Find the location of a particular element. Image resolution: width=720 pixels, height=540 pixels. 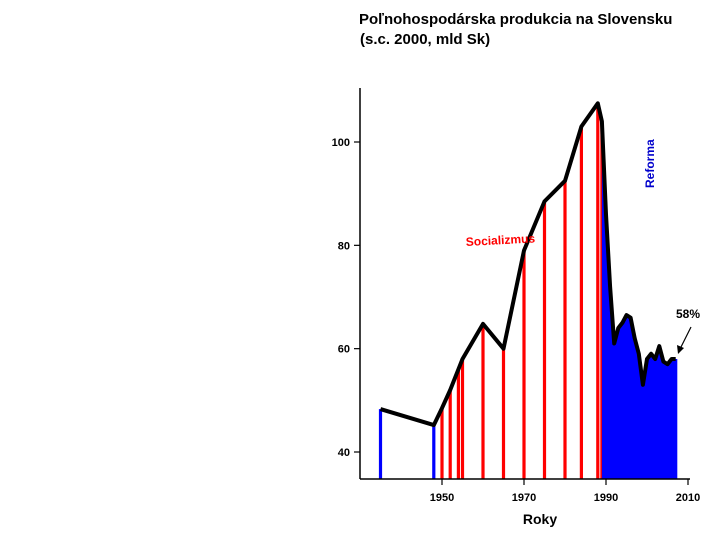

y-tick-label-100: 100 is located at coordinates (341, 143).